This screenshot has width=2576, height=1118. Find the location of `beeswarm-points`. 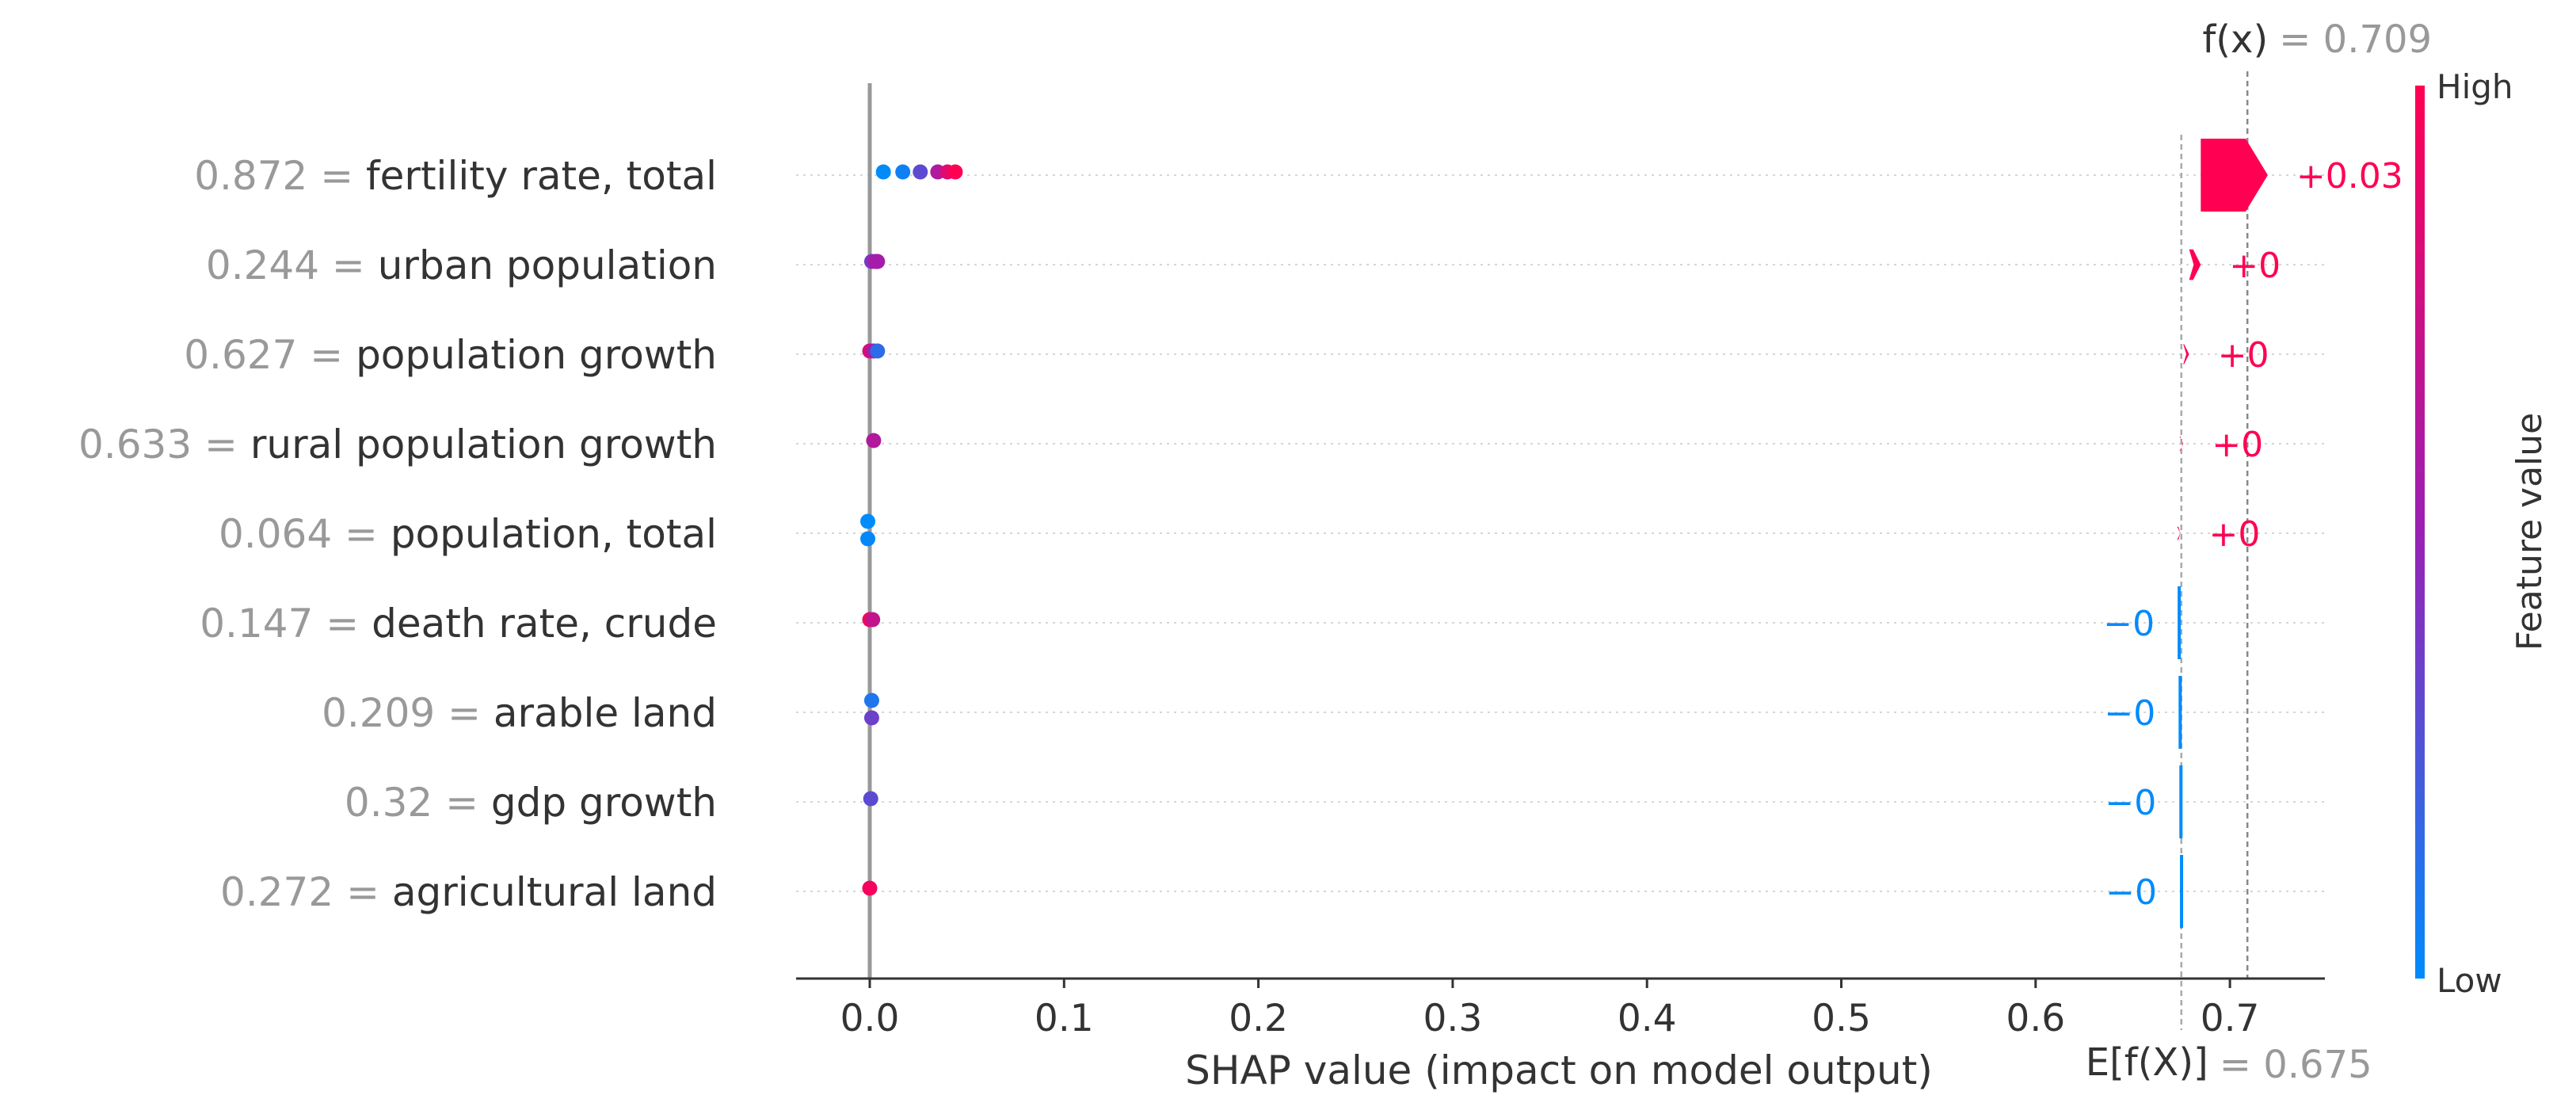

beeswarm-points is located at coordinates (911, 530).